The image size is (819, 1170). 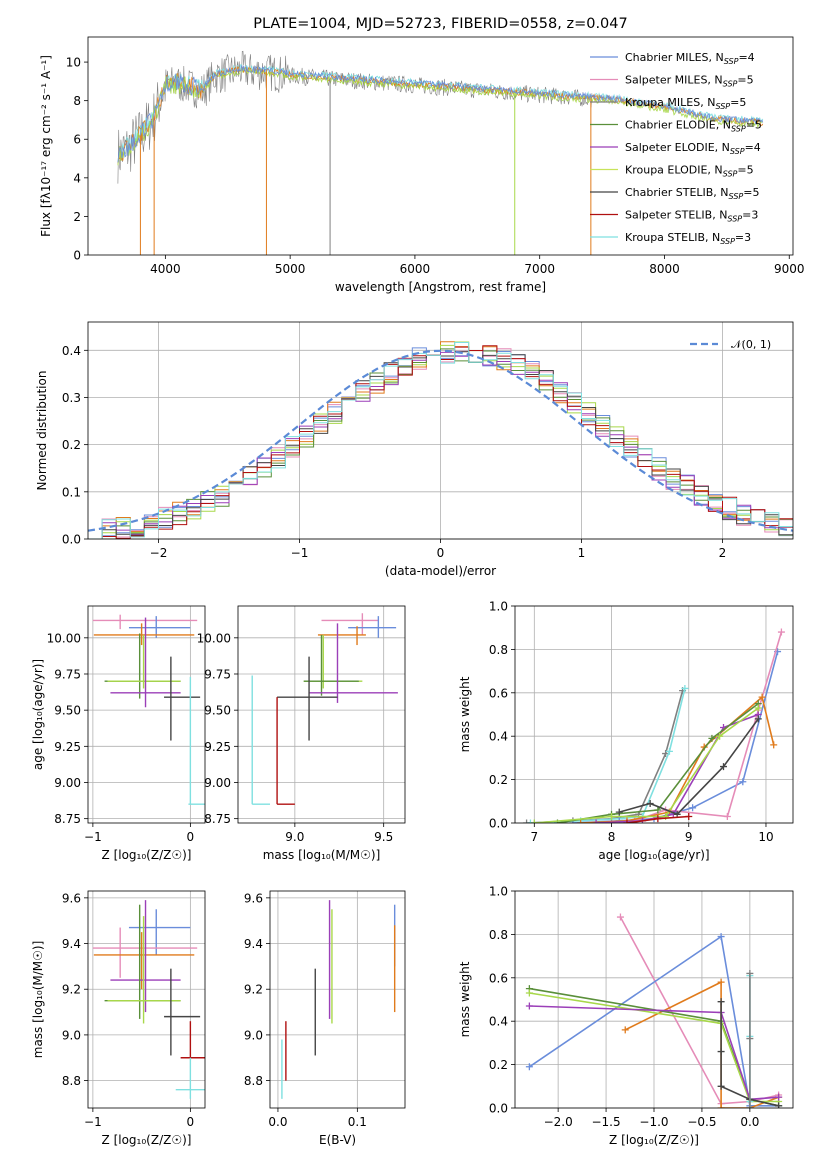 I want to click on x-tick-label: 9, so click(x=689, y=837).